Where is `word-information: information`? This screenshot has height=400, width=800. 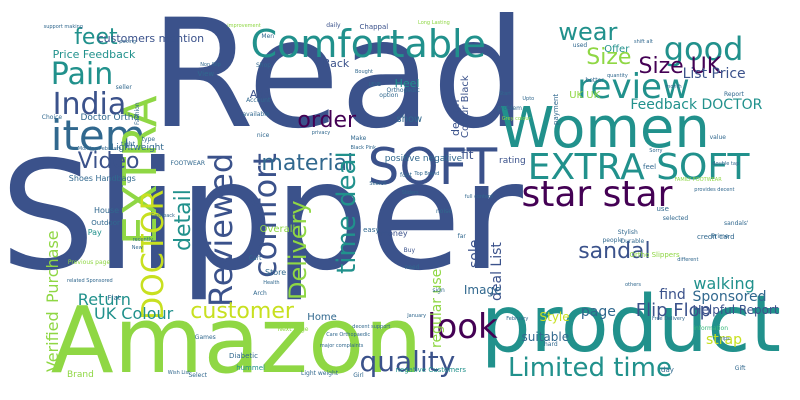 word-information: information is located at coordinates (711, 328).